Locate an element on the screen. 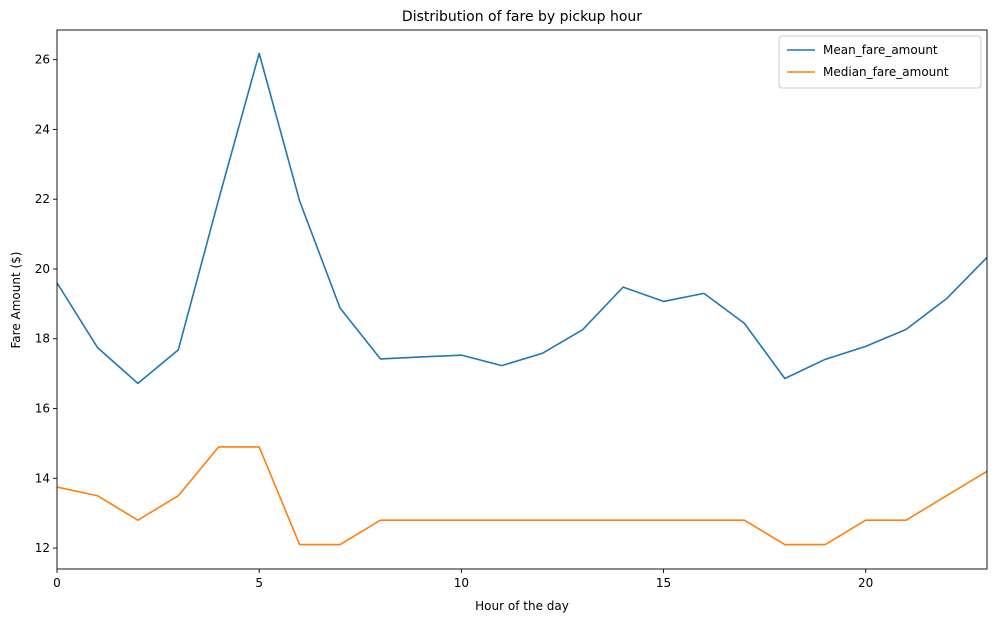  x-tick-label: 10 is located at coordinates (461, 583).